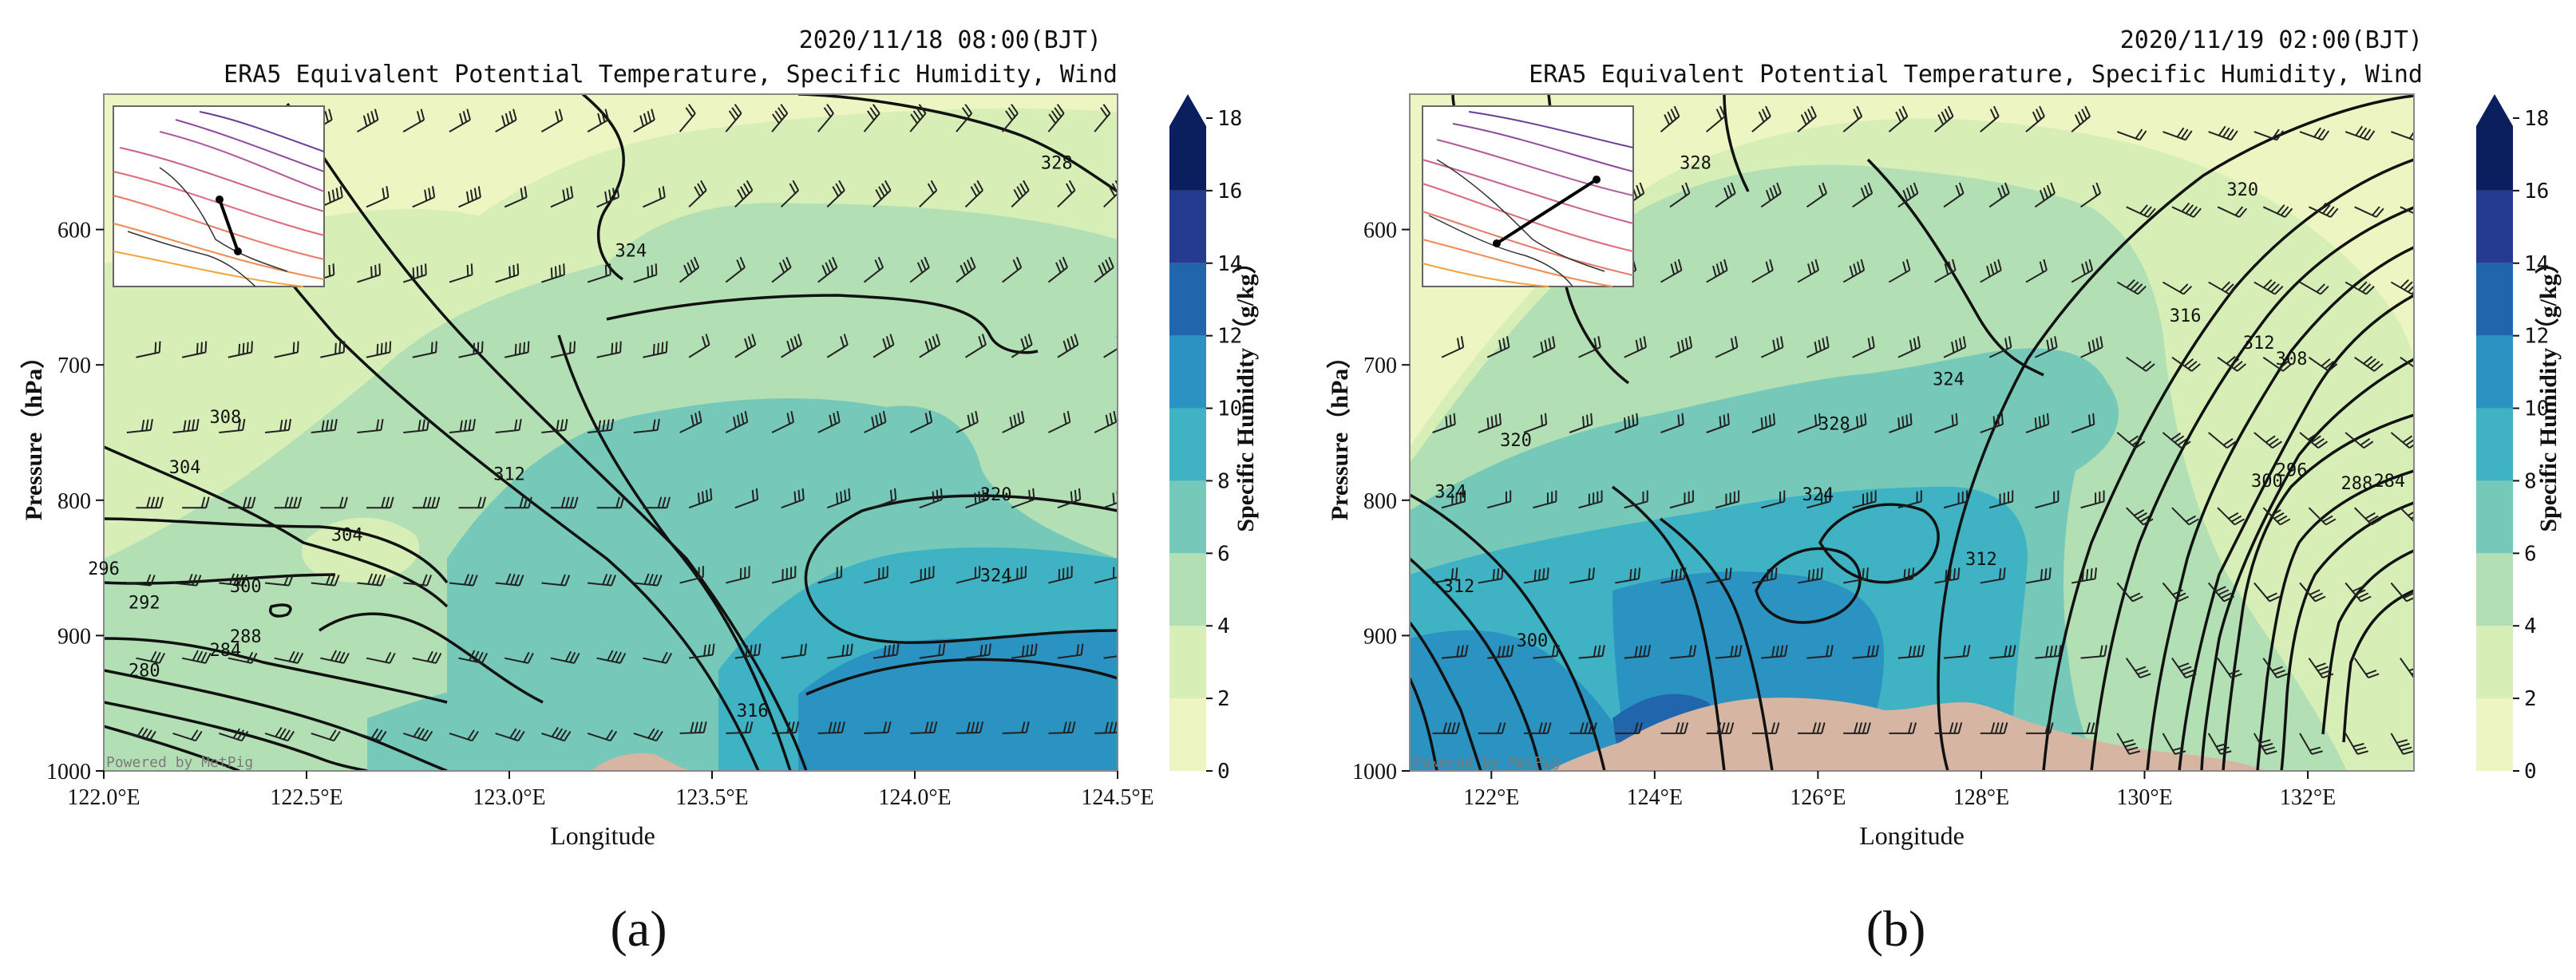 Image resolution: width=2576 pixels, height=980 pixels. I want to click on panel-label-a: (a), so click(638, 928).